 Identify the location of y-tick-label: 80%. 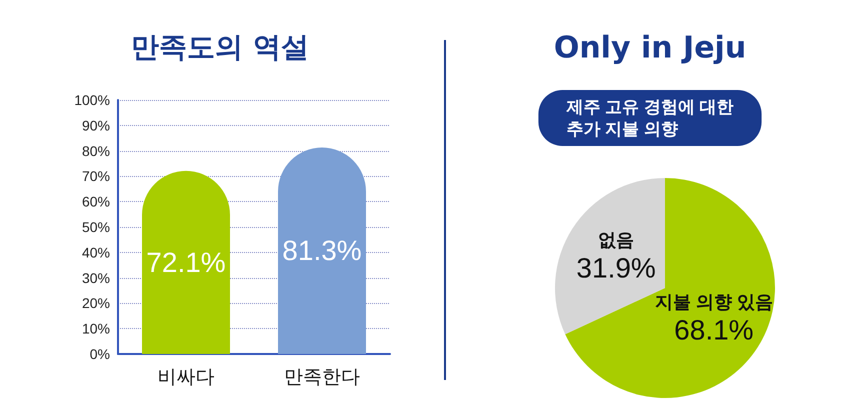
(96, 150).